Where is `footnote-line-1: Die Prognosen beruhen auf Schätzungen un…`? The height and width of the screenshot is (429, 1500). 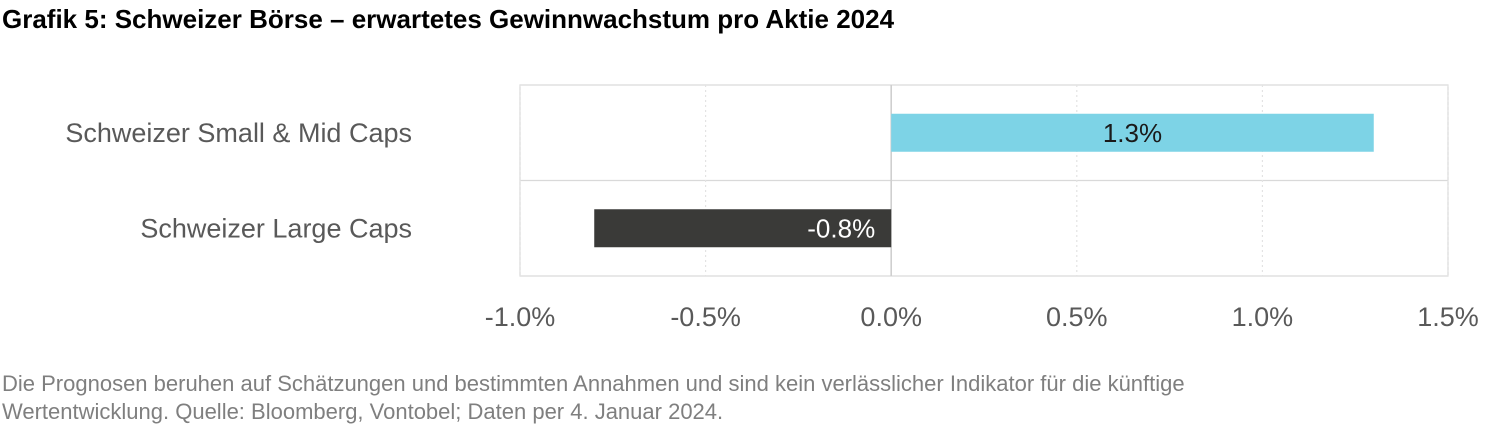 footnote-line-1: Die Prognosen beruhen auf Schätzungen un… is located at coordinates (593, 383).